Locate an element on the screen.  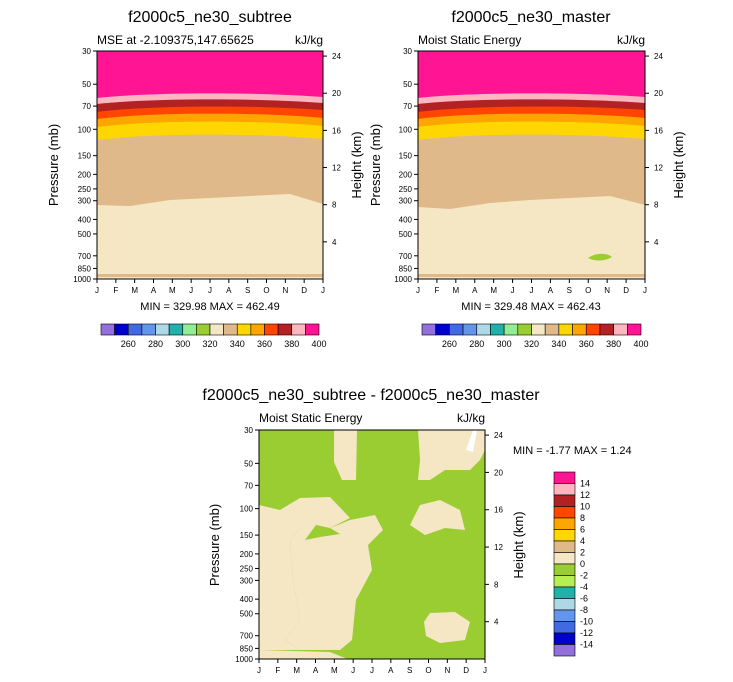
height-tick-label: 20 is located at coordinates (498, 472).